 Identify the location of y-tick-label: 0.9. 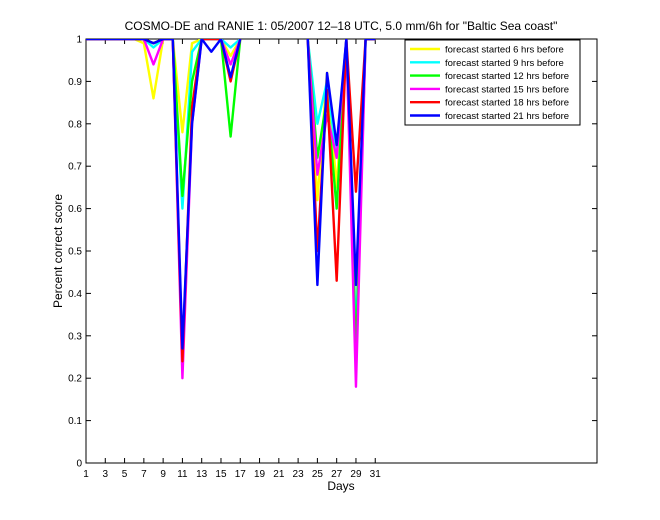
(75, 82).